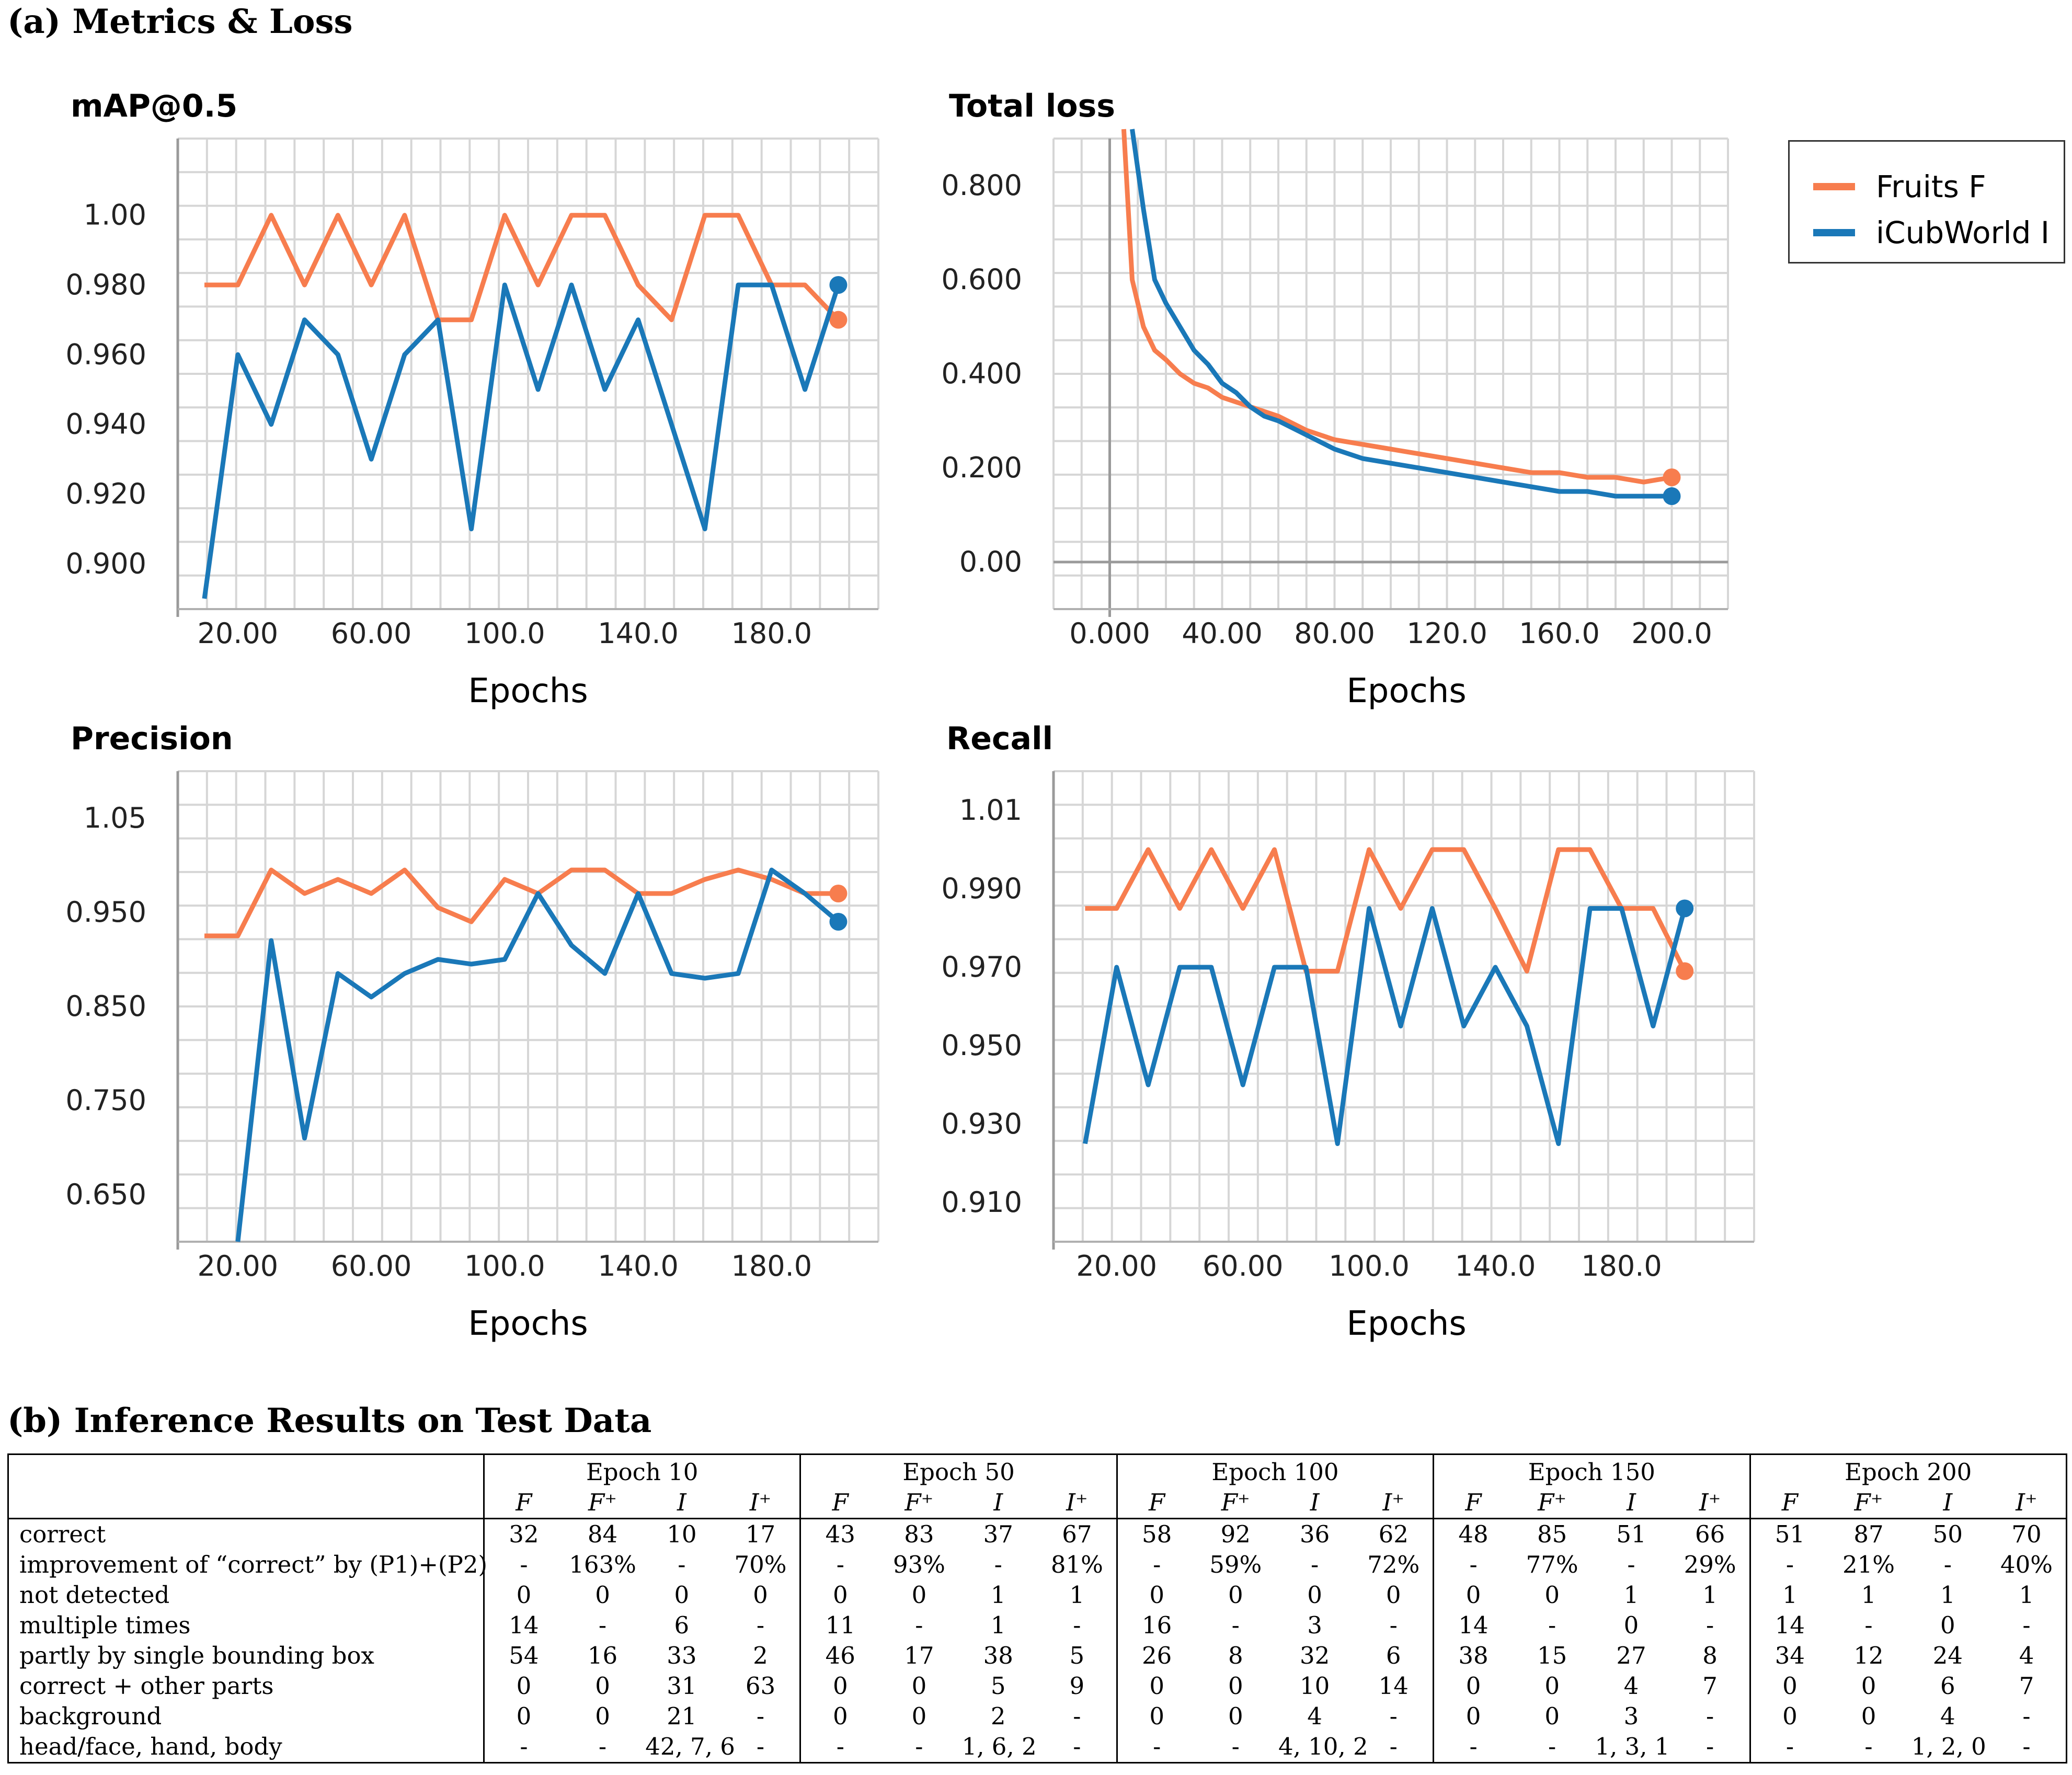 This screenshot has width=2072, height=1775. What do you see at coordinates (998, 1686) in the screenshot?
I see `table-cell: 5` at bounding box center [998, 1686].